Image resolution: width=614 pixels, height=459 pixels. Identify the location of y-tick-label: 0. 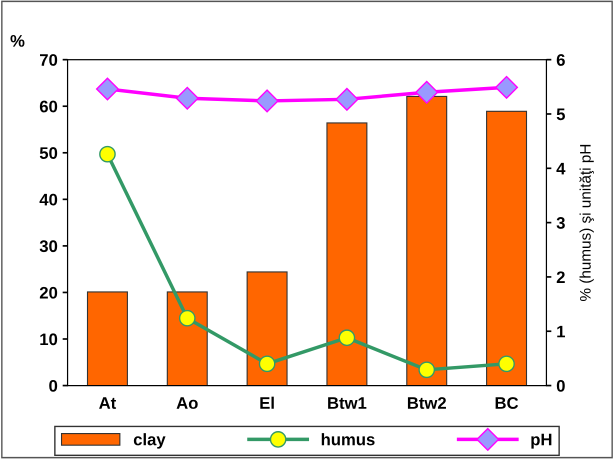
(53, 386).